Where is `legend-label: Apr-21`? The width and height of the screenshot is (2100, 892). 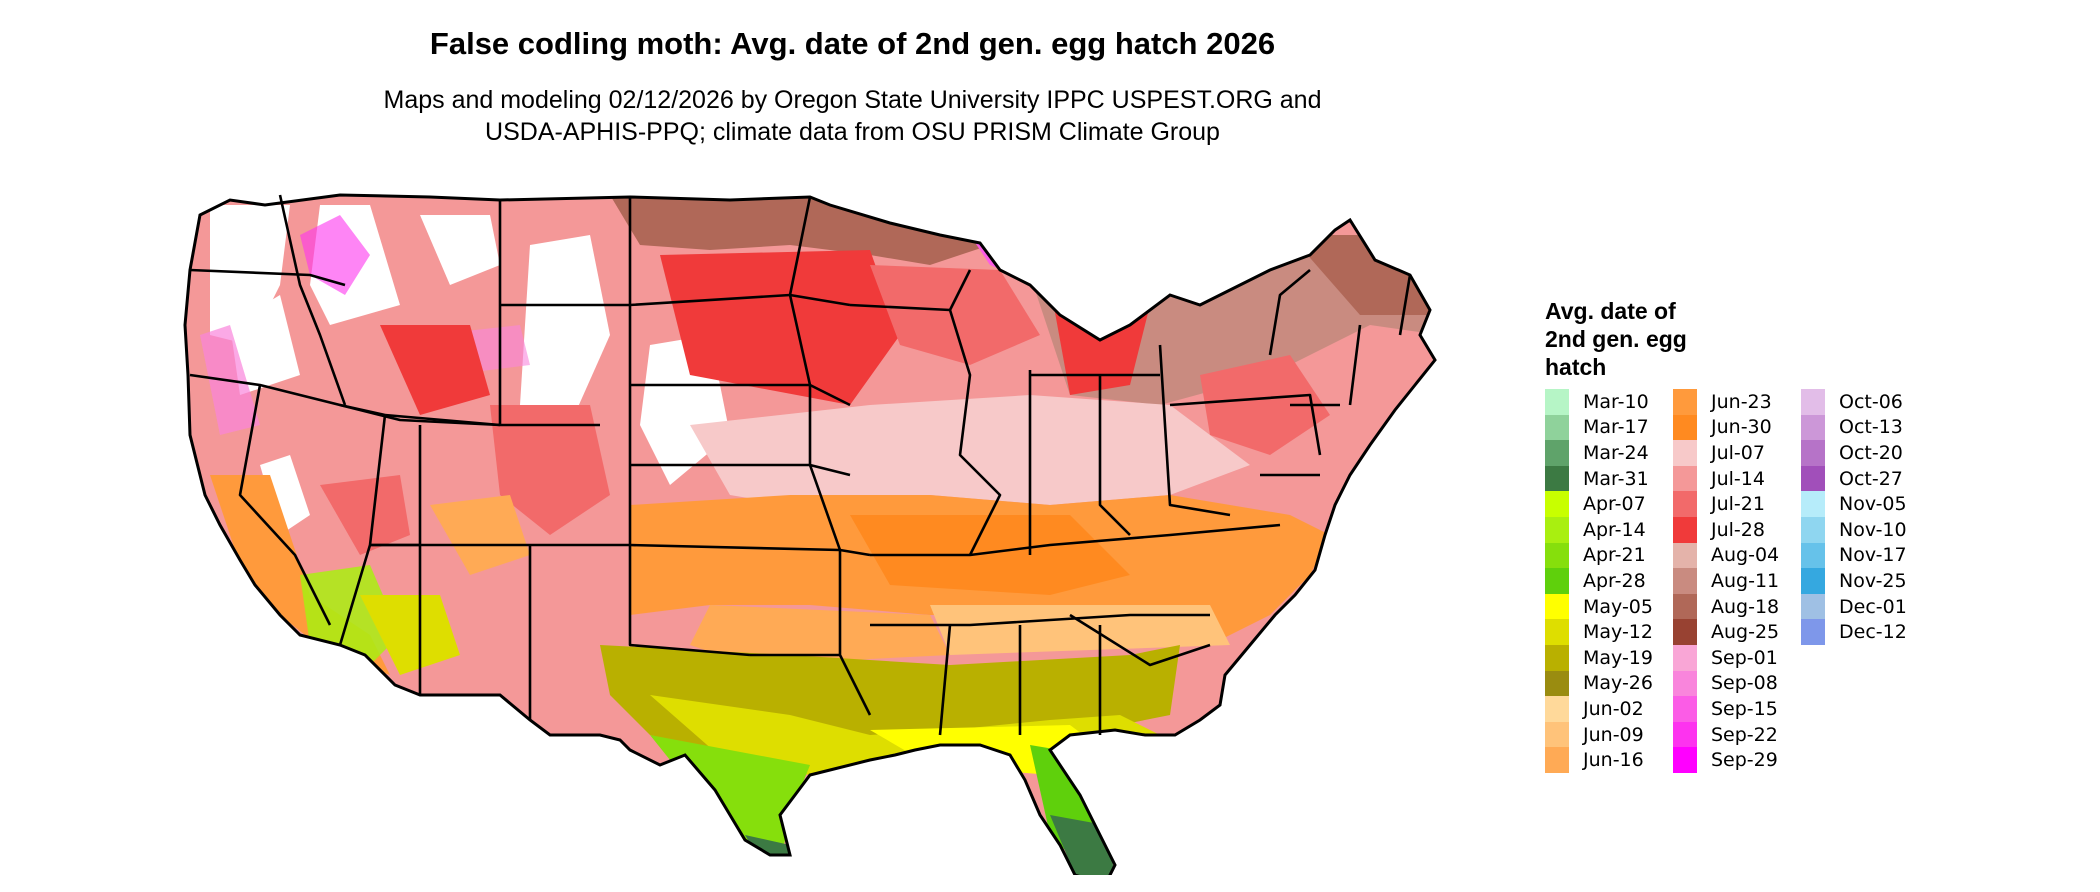 legend-label: Apr-21 is located at coordinates (1614, 555).